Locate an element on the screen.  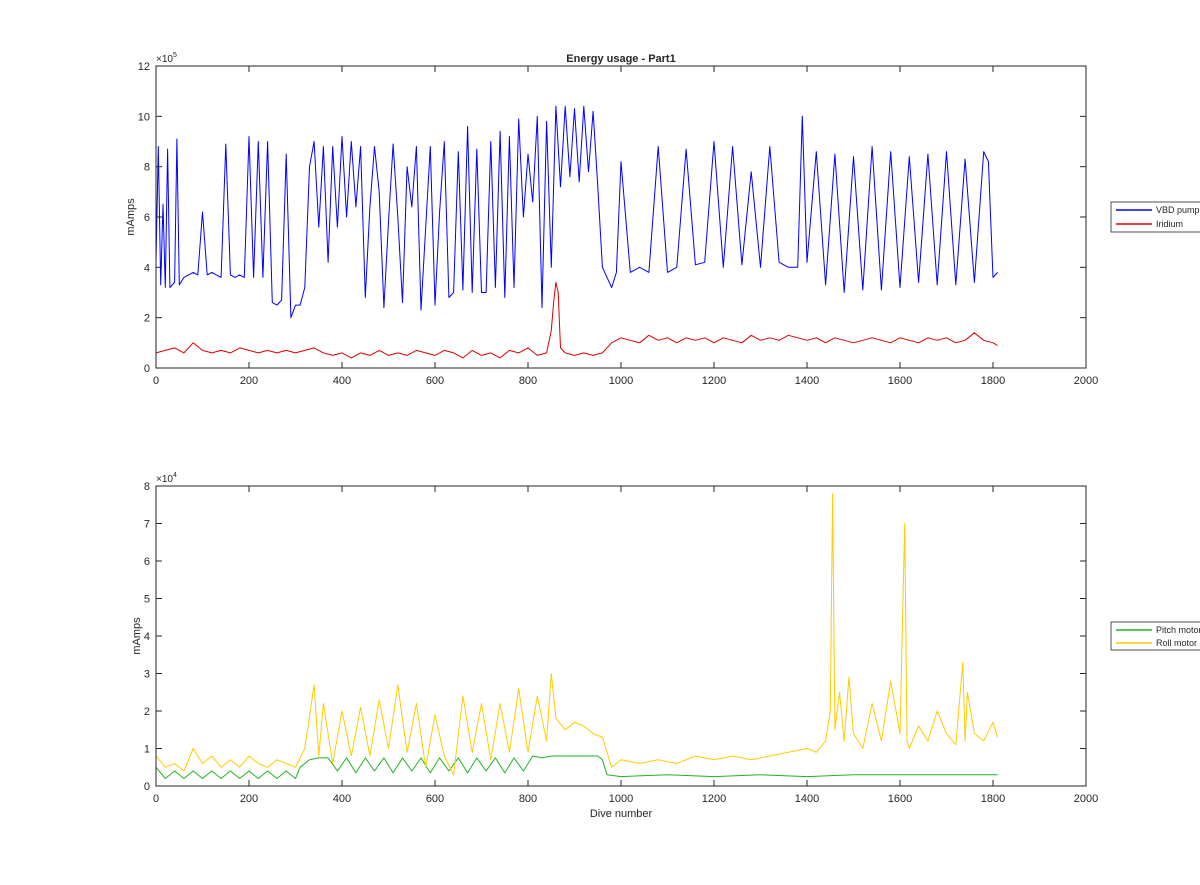
bottom-y-tick-label: 1 is located at coordinates (147, 750).